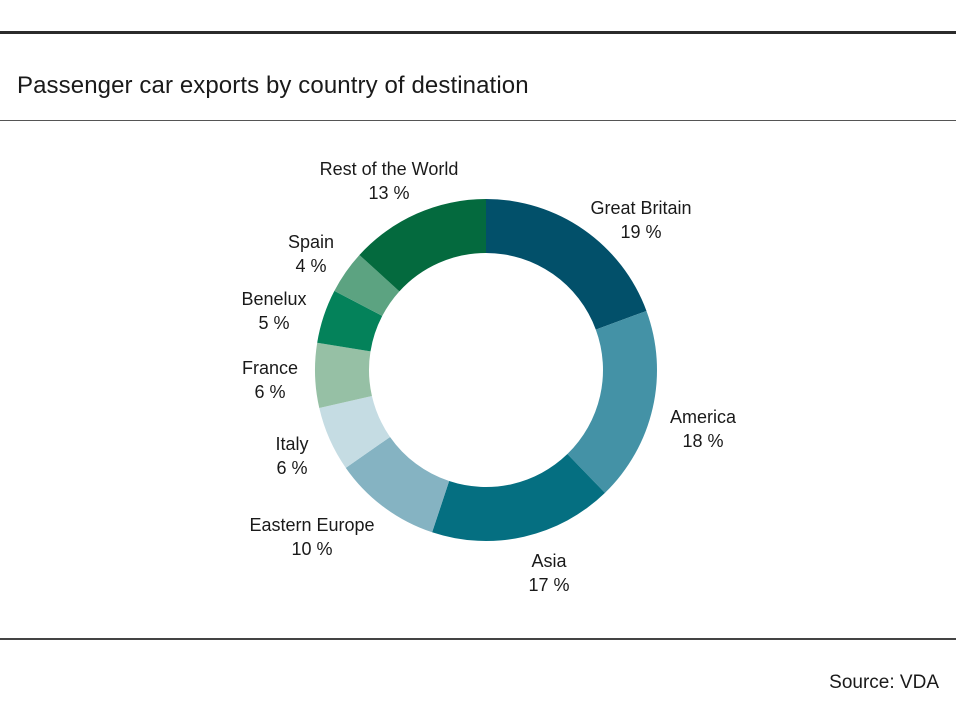 Image resolution: width=956 pixels, height=704 pixels. What do you see at coordinates (397, 484) in the screenshot?
I see `slice-eastern-europe` at bounding box center [397, 484].